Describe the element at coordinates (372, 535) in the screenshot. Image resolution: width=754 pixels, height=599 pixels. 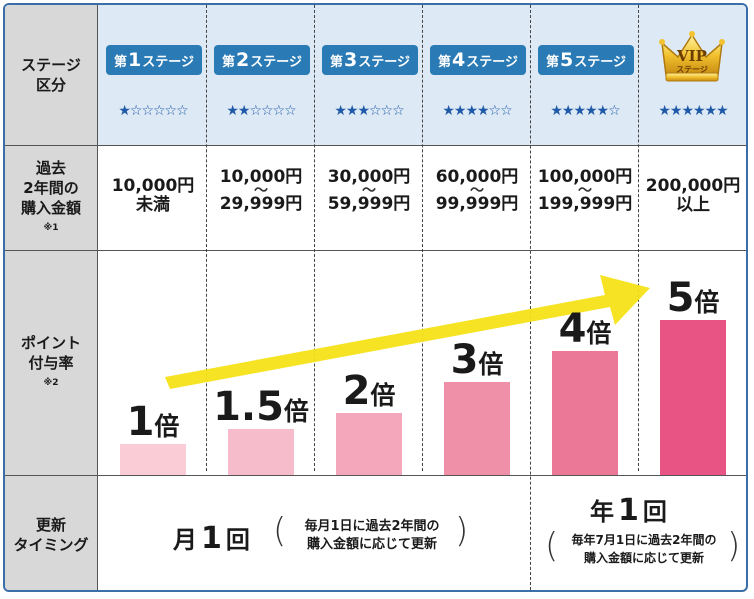
I see `monthly-renewal-note: 毎月1日に過去2年間の 購入金額に応じて更新` at that location.